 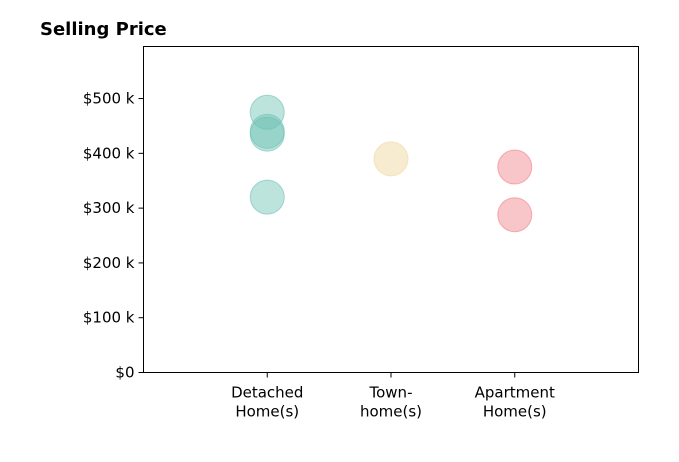 I want to click on x-tick-label: Apartment Home(s), so click(x=515, y=402).